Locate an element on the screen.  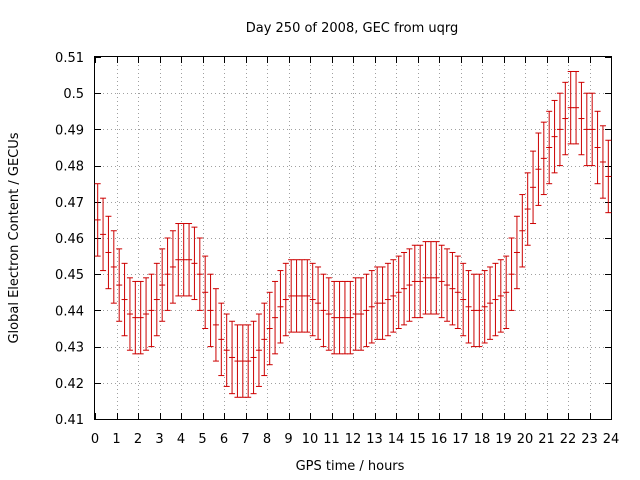
x-axis-label: GPS time / hours is located at coordinates (350, 466).